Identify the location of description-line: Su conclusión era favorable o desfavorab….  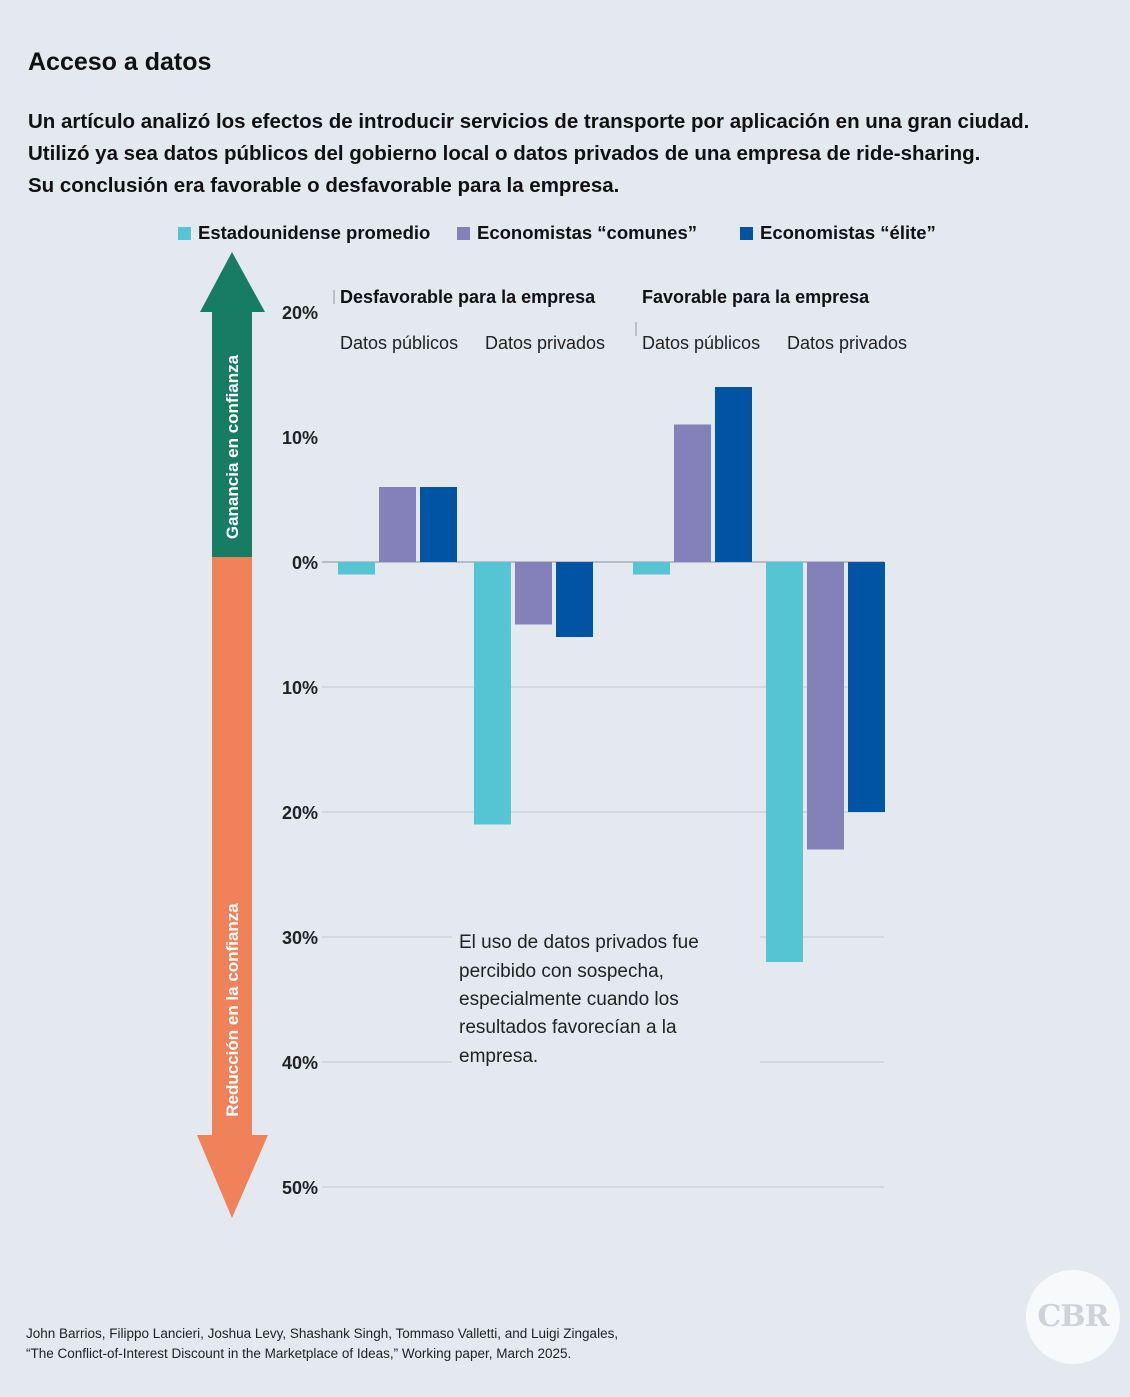
(324, 185).